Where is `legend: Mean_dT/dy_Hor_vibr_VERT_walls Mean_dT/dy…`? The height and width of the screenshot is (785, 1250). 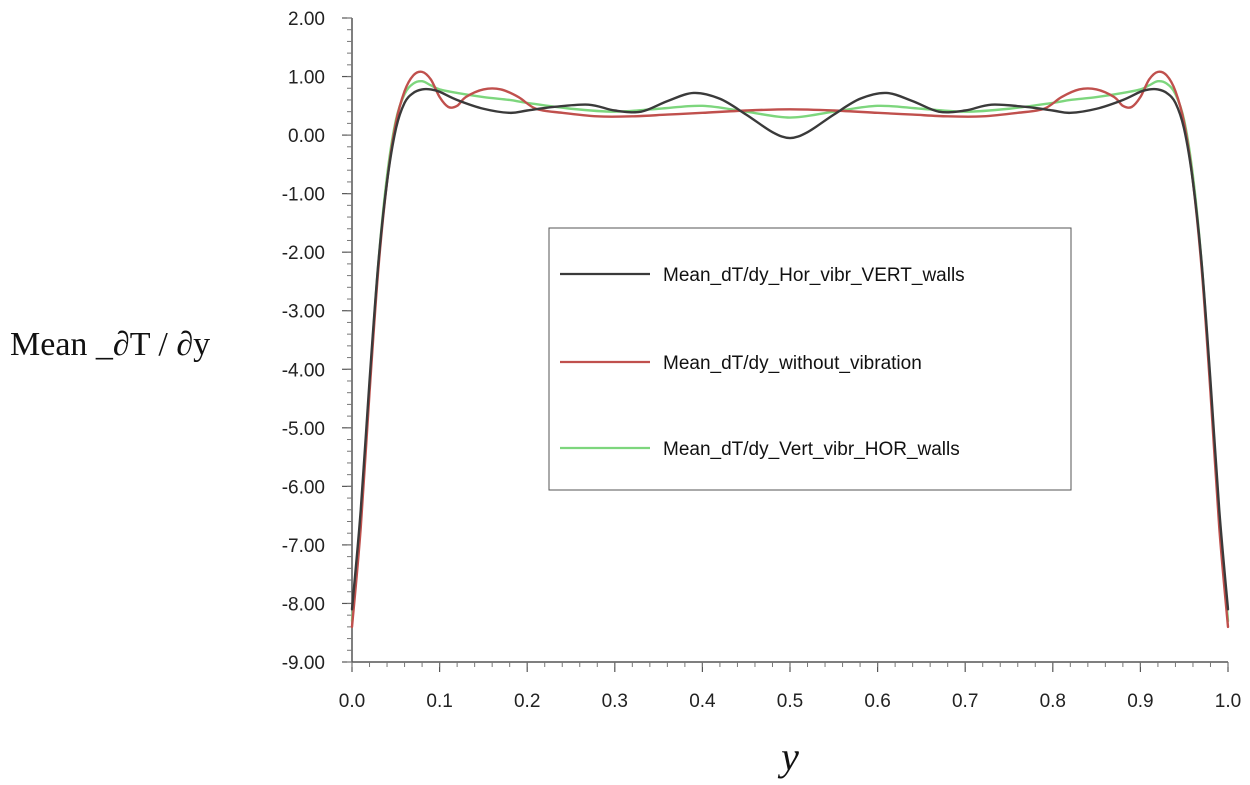
legend: Mean_dT/dy_Hor_vibr_VERT_walls Mean_dT/dy… is located at coordinates (810, 359).